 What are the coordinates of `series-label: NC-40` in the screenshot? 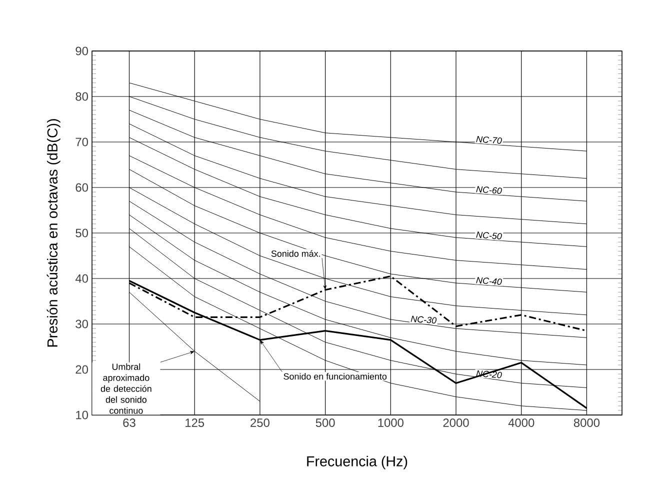 It's located at (489, 281).